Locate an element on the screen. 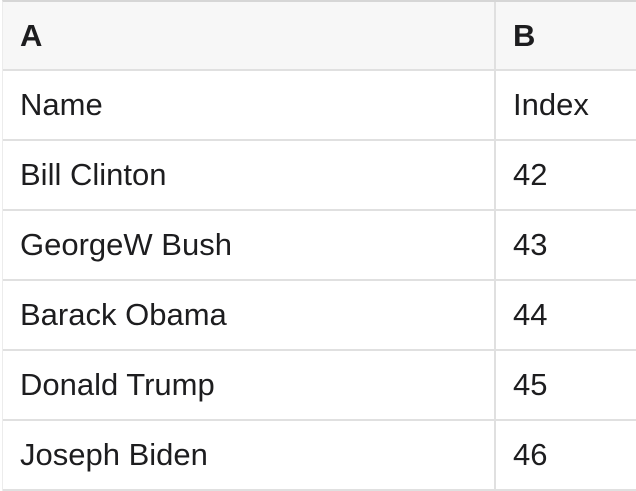 The image size is (636, 491). table-row: GeorgeW Bush 43 is located at coordinates (319, 246).